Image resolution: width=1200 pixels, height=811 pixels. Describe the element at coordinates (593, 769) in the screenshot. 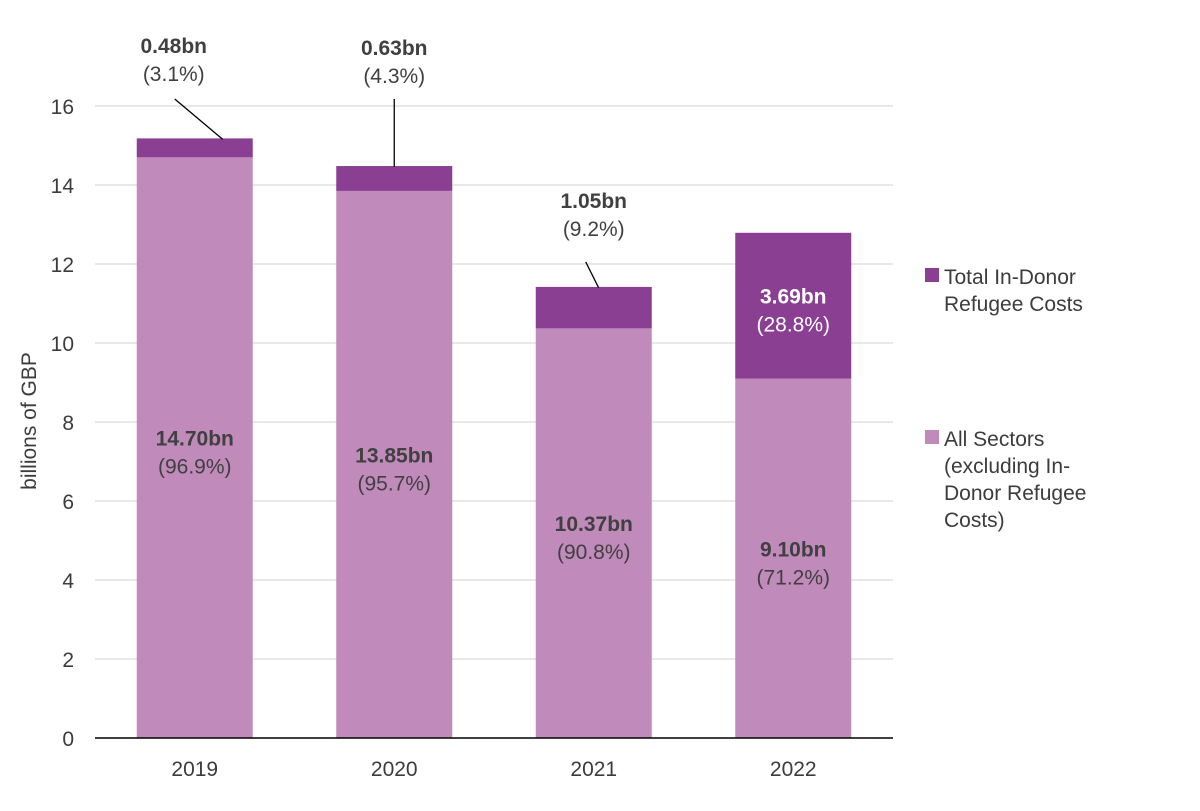

I see `x-tick-label: 2021` at that location.